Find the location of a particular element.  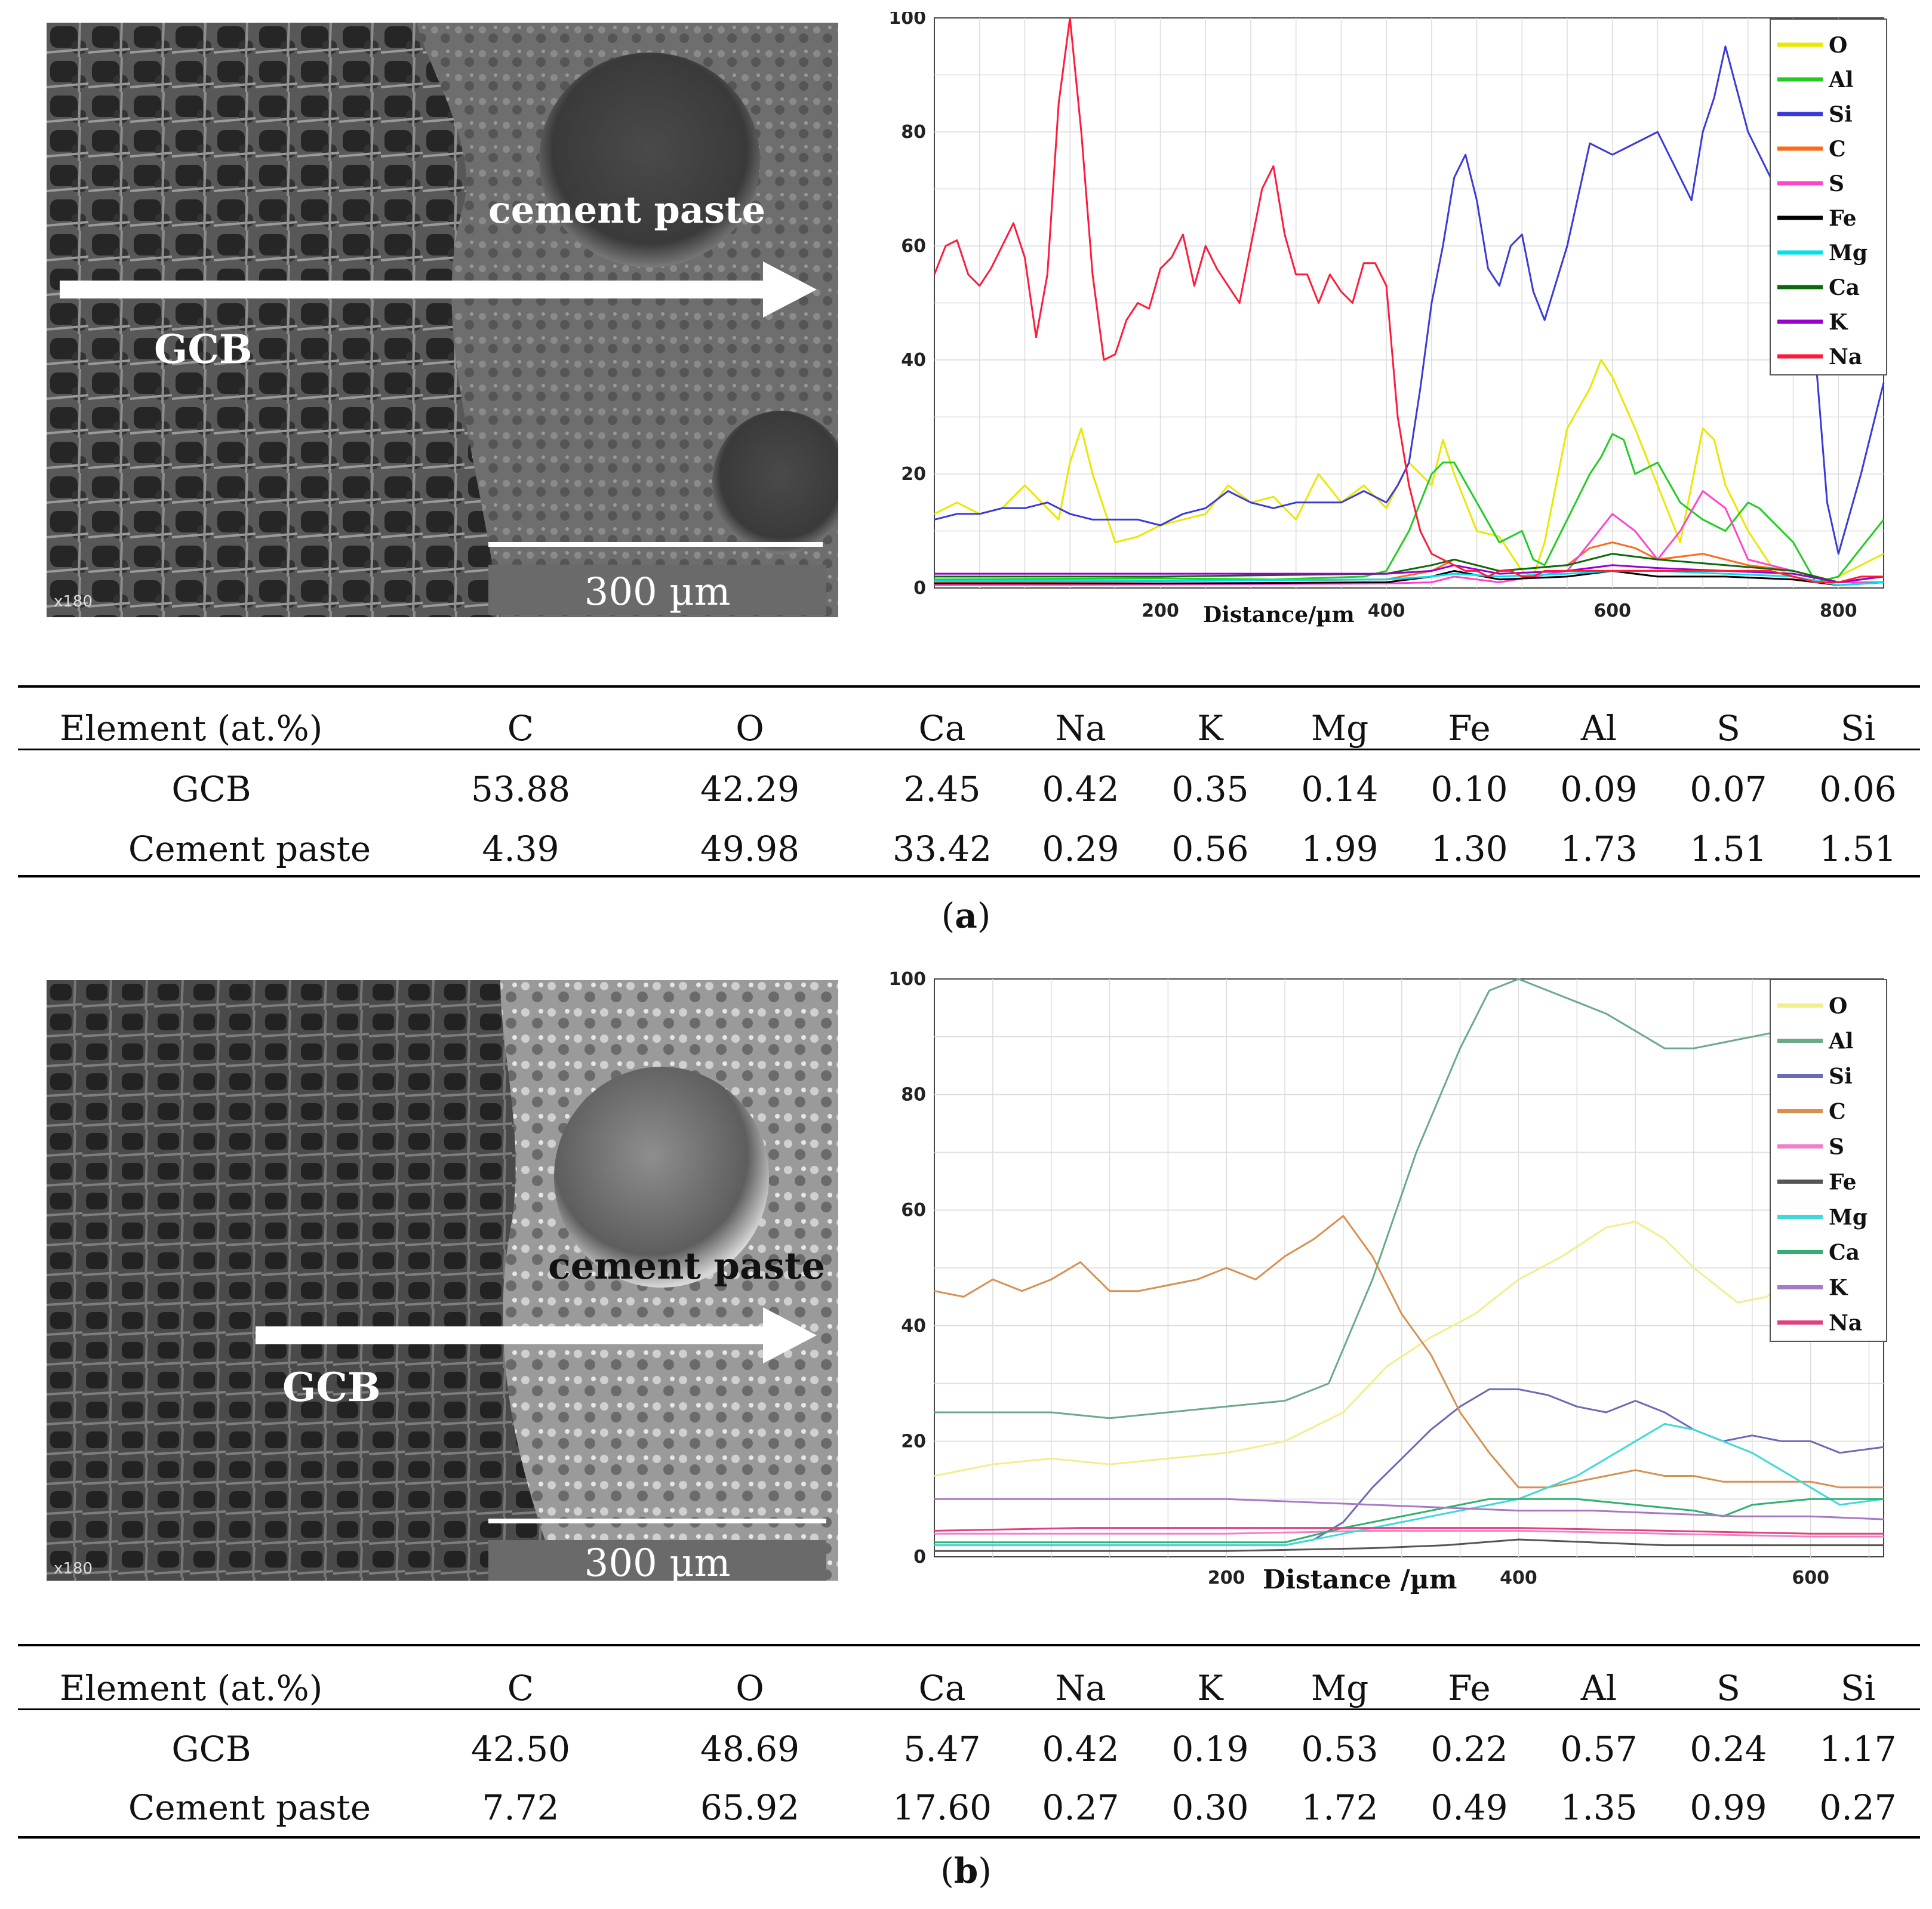

sem-image-b: GCB cement paste 300 µm x180 is located at coordinates (442, 1280).